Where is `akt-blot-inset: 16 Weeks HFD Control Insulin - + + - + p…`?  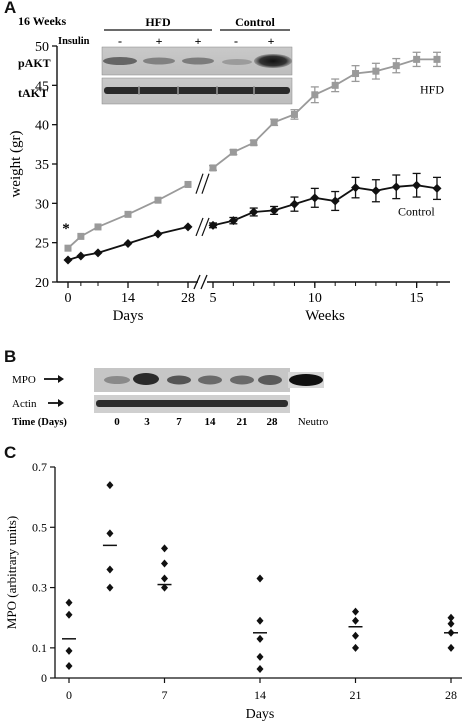
akt-blot-inset: 16 Weeks HFD Control Insulin - + + - + p… is located at coordinates (155, 59).